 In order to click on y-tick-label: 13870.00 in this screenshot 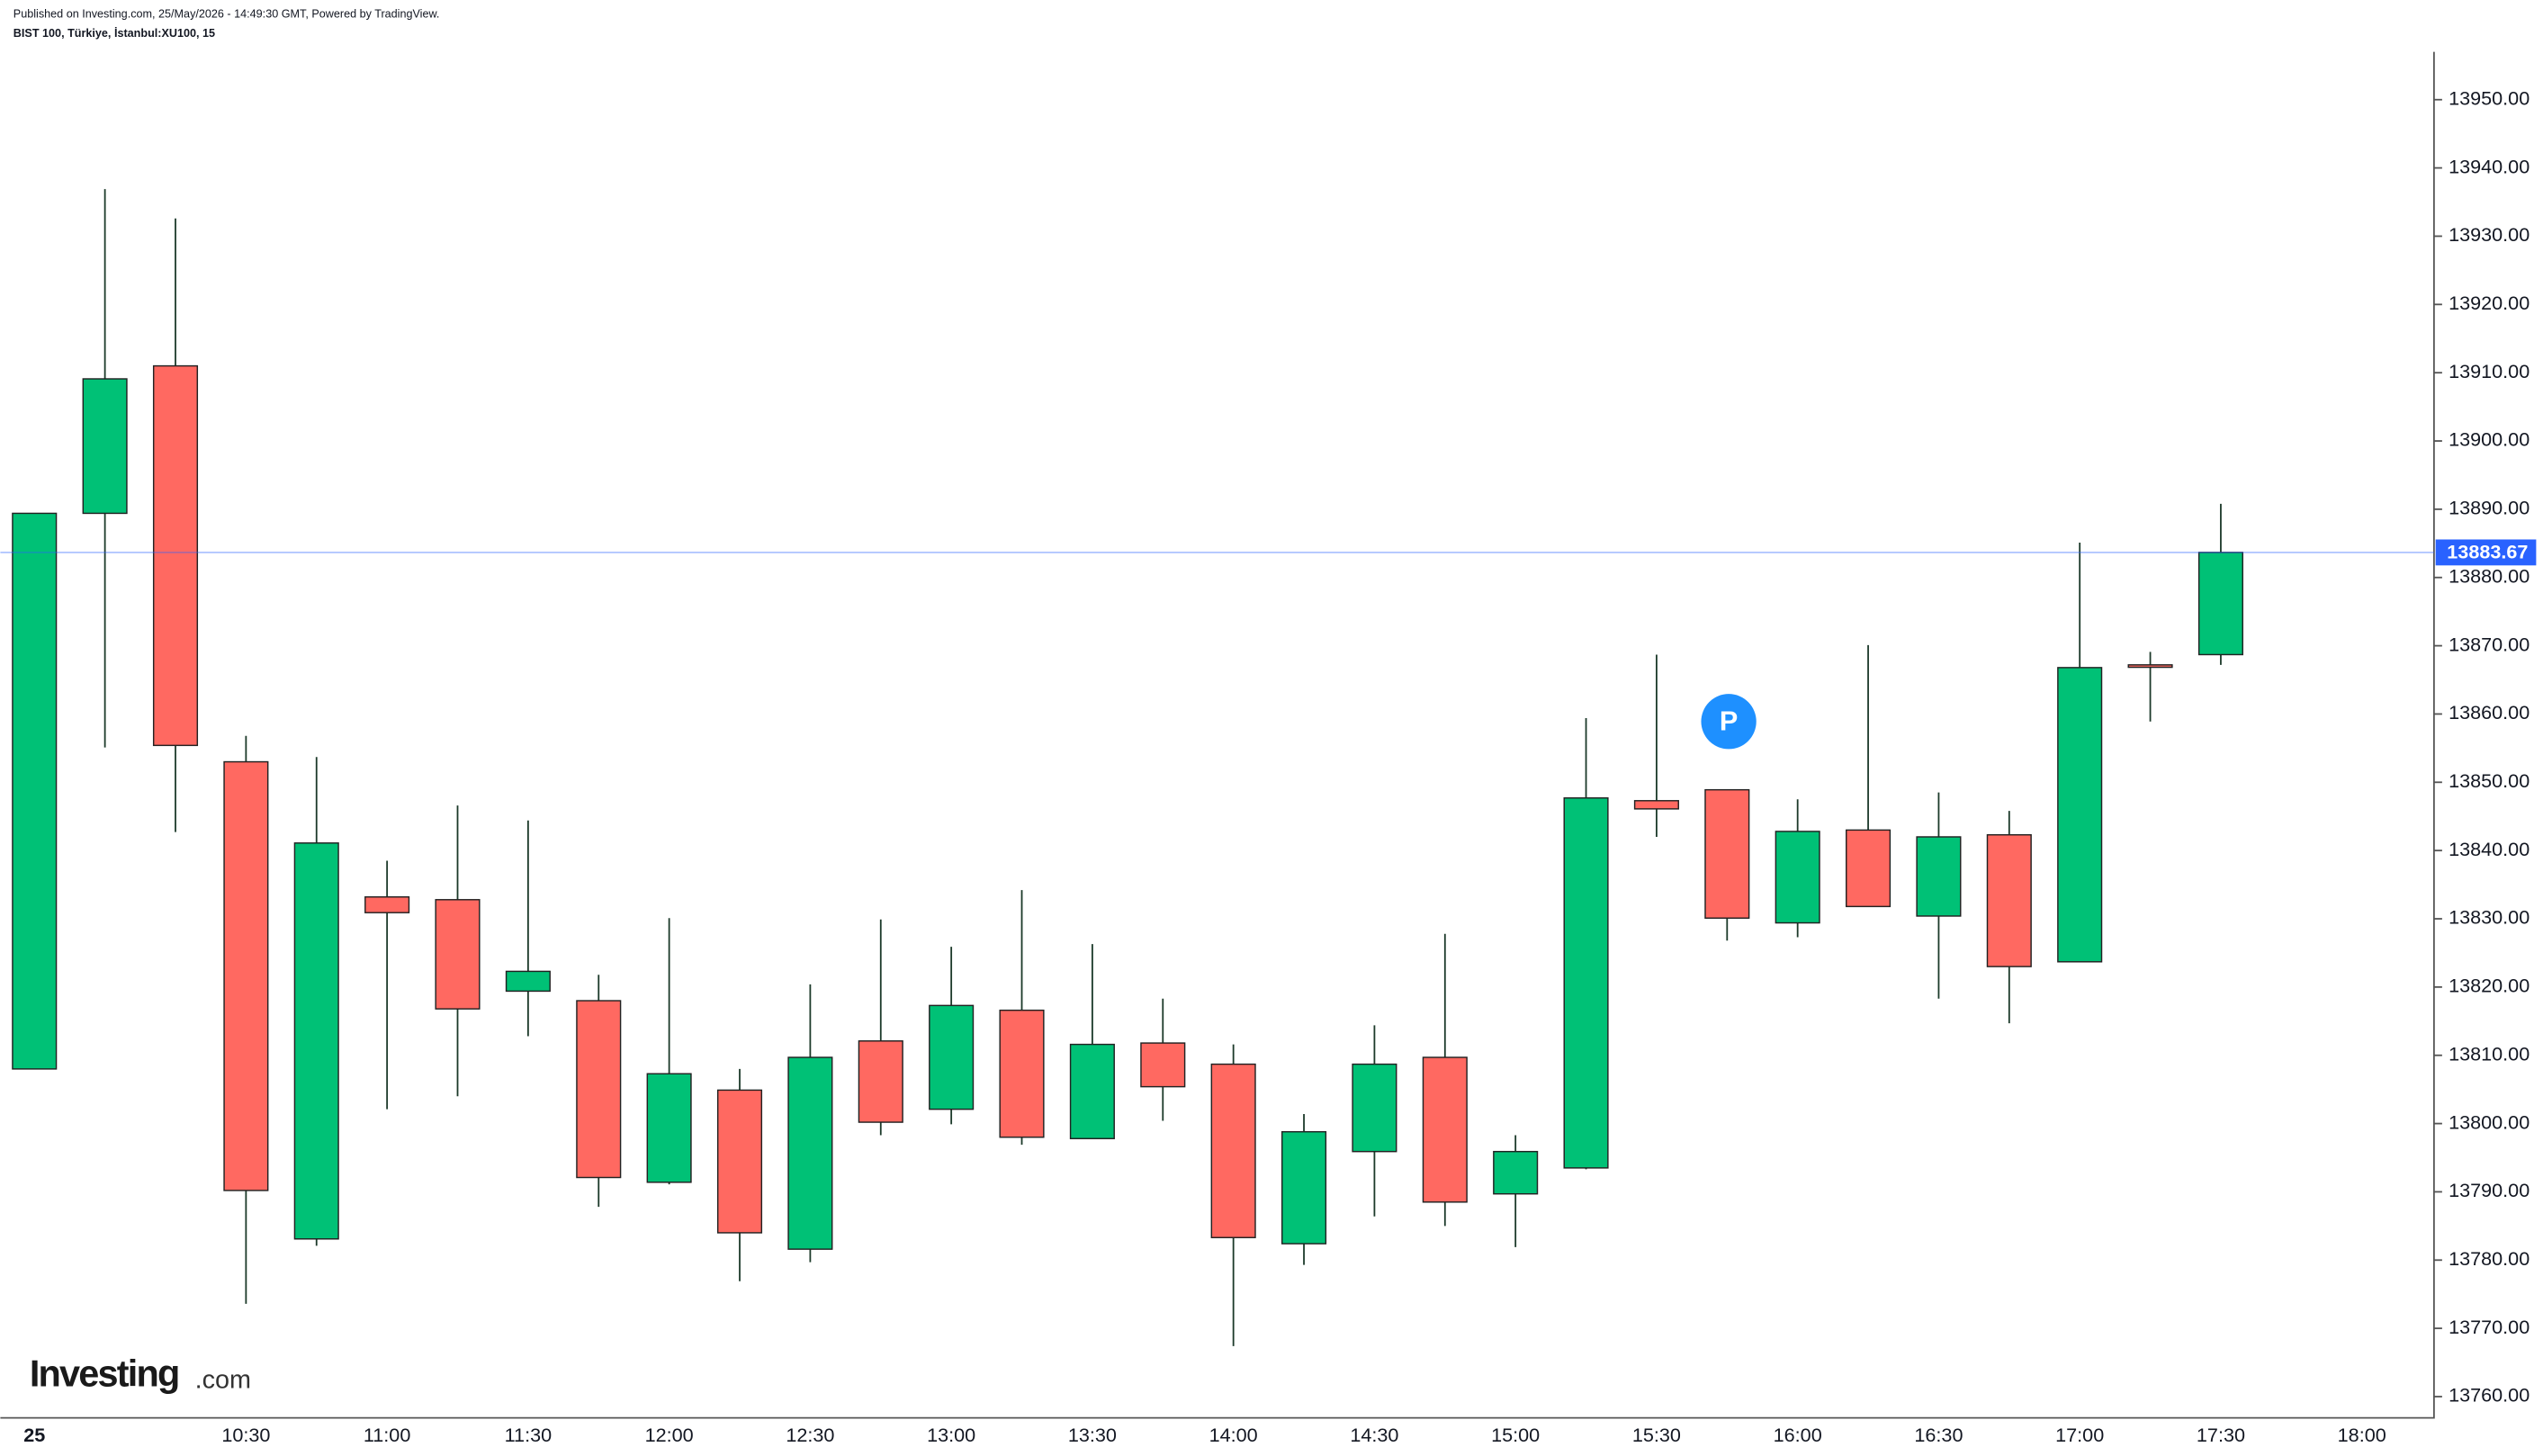, I will do `click(2489, 644)`.